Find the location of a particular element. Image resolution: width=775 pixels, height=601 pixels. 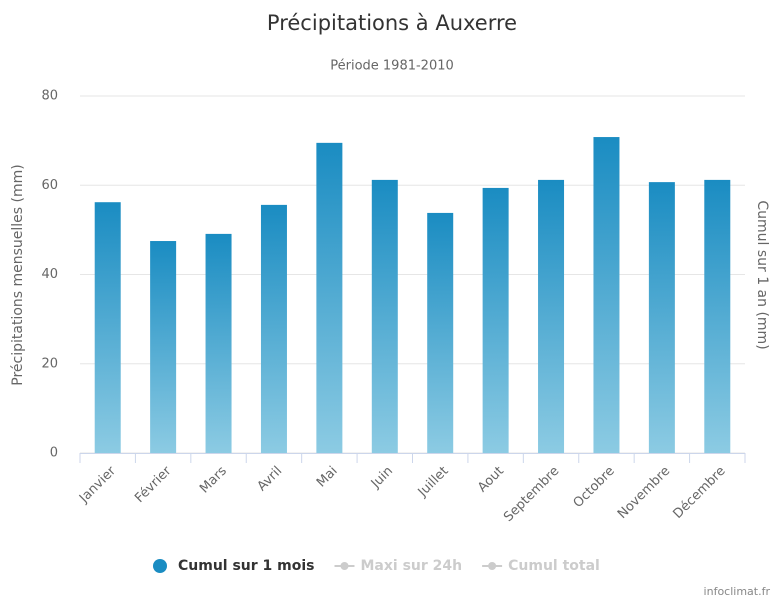

y-tick-label: 80 is located at coordinates (49, 96).